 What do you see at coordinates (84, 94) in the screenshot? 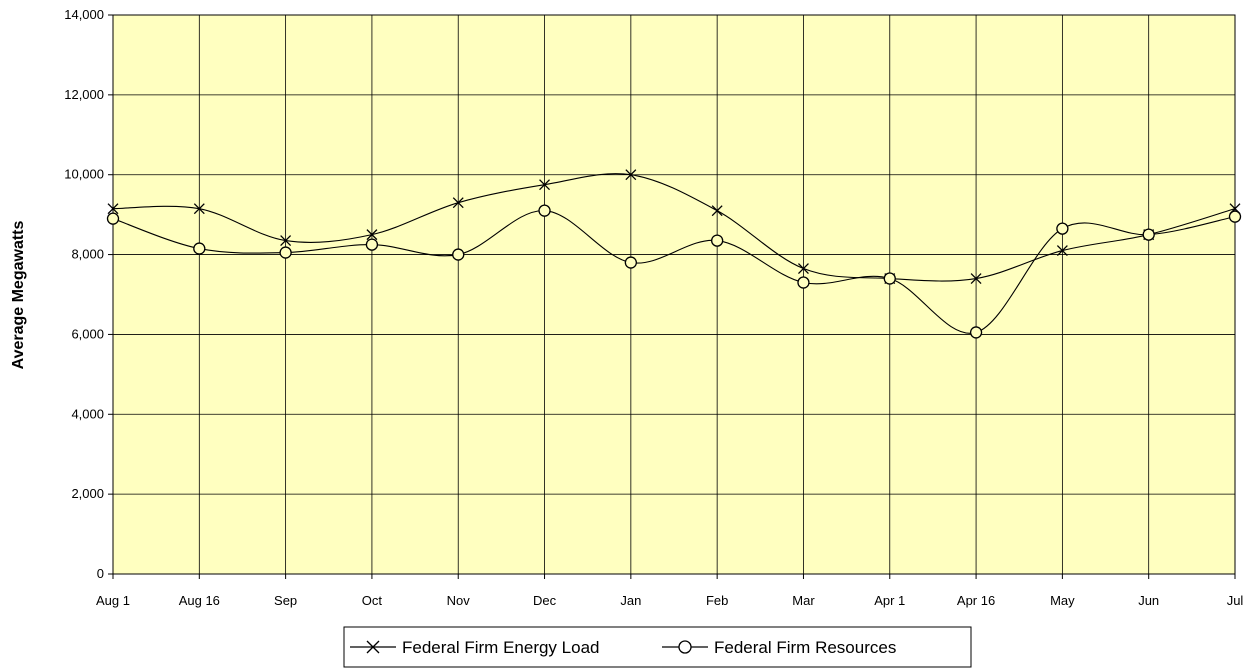
I see `y-tick-label: 12,000` at bounding box center [84, 94].